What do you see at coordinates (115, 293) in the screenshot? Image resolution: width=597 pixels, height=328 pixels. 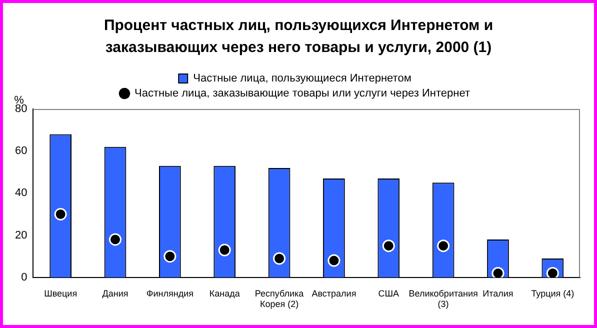 I see `x-tick-label: Дания` at bounding box center [115, 293].